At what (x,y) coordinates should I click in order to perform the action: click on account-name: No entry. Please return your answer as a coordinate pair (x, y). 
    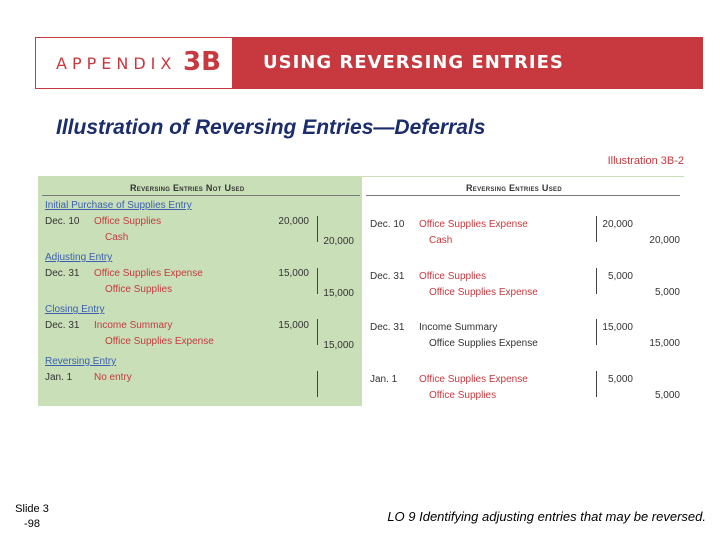
    Looking at the image, I should click on (113, 377).